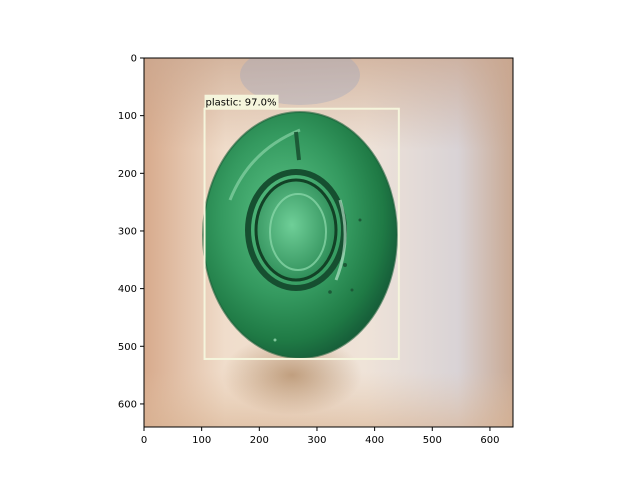 The image size is (640, 480). I want to click on x-tick-label: 500, so click(432, 440).